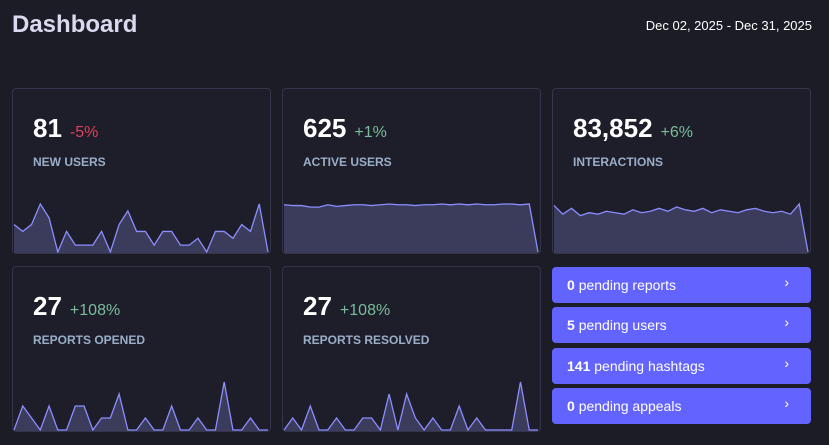 The image size is (829, 445). What do you see at coordinates (579, 366) in the screenshot?
I see `pending-count: 141` at bounding box center [579, 366].